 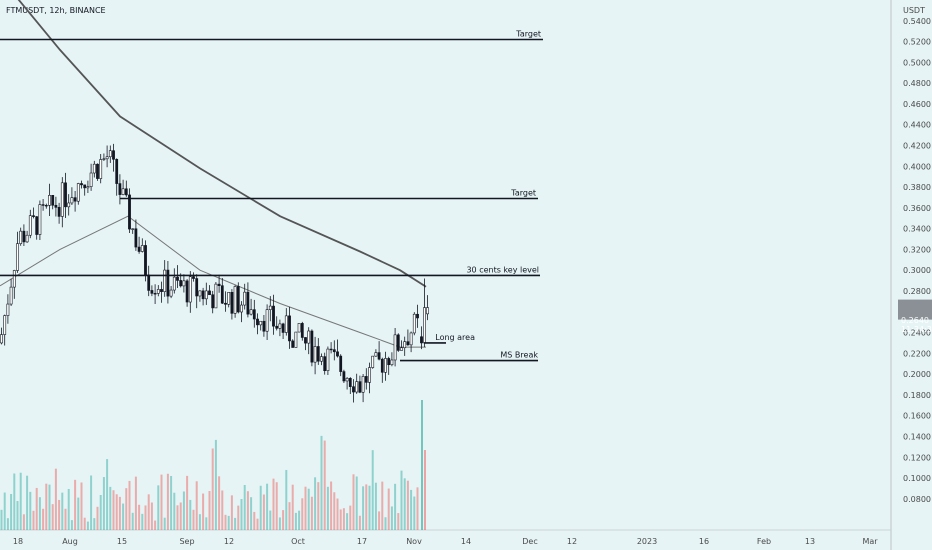 I want to click on y-tick-label: 0.3200, so click(x=917, y=249).